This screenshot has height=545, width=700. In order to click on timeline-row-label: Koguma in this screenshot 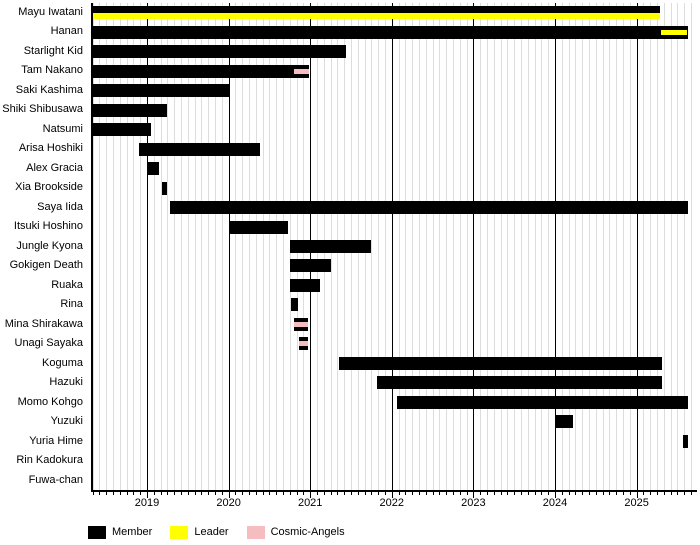, I will do `click(62, 362)`.